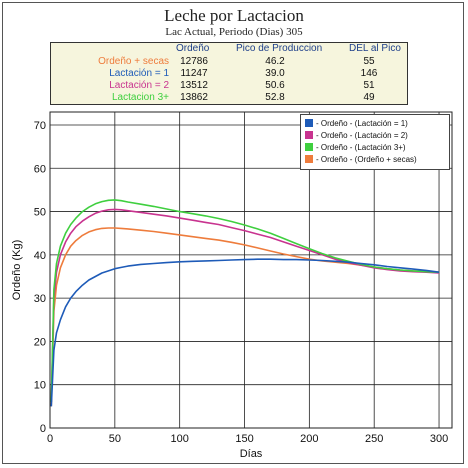 The image size is (468, 468). Describe the element at coordinates (115, 439) in the screenshot. I see `x-tick-label: 50` at that location.